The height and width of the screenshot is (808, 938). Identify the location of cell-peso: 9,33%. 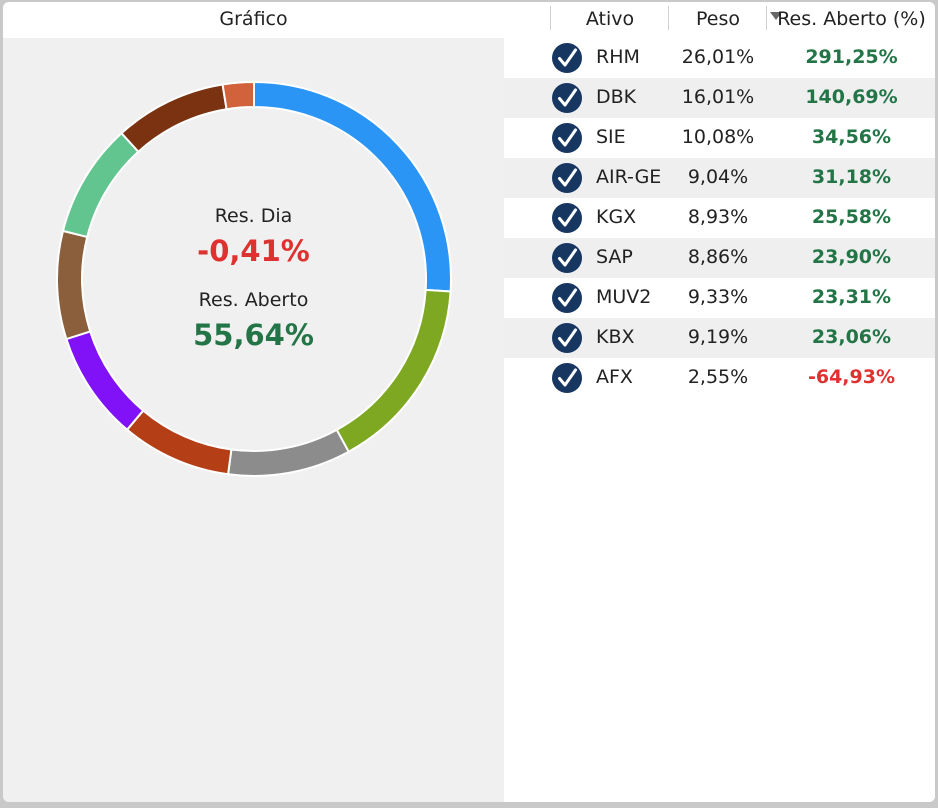
(718, 297).